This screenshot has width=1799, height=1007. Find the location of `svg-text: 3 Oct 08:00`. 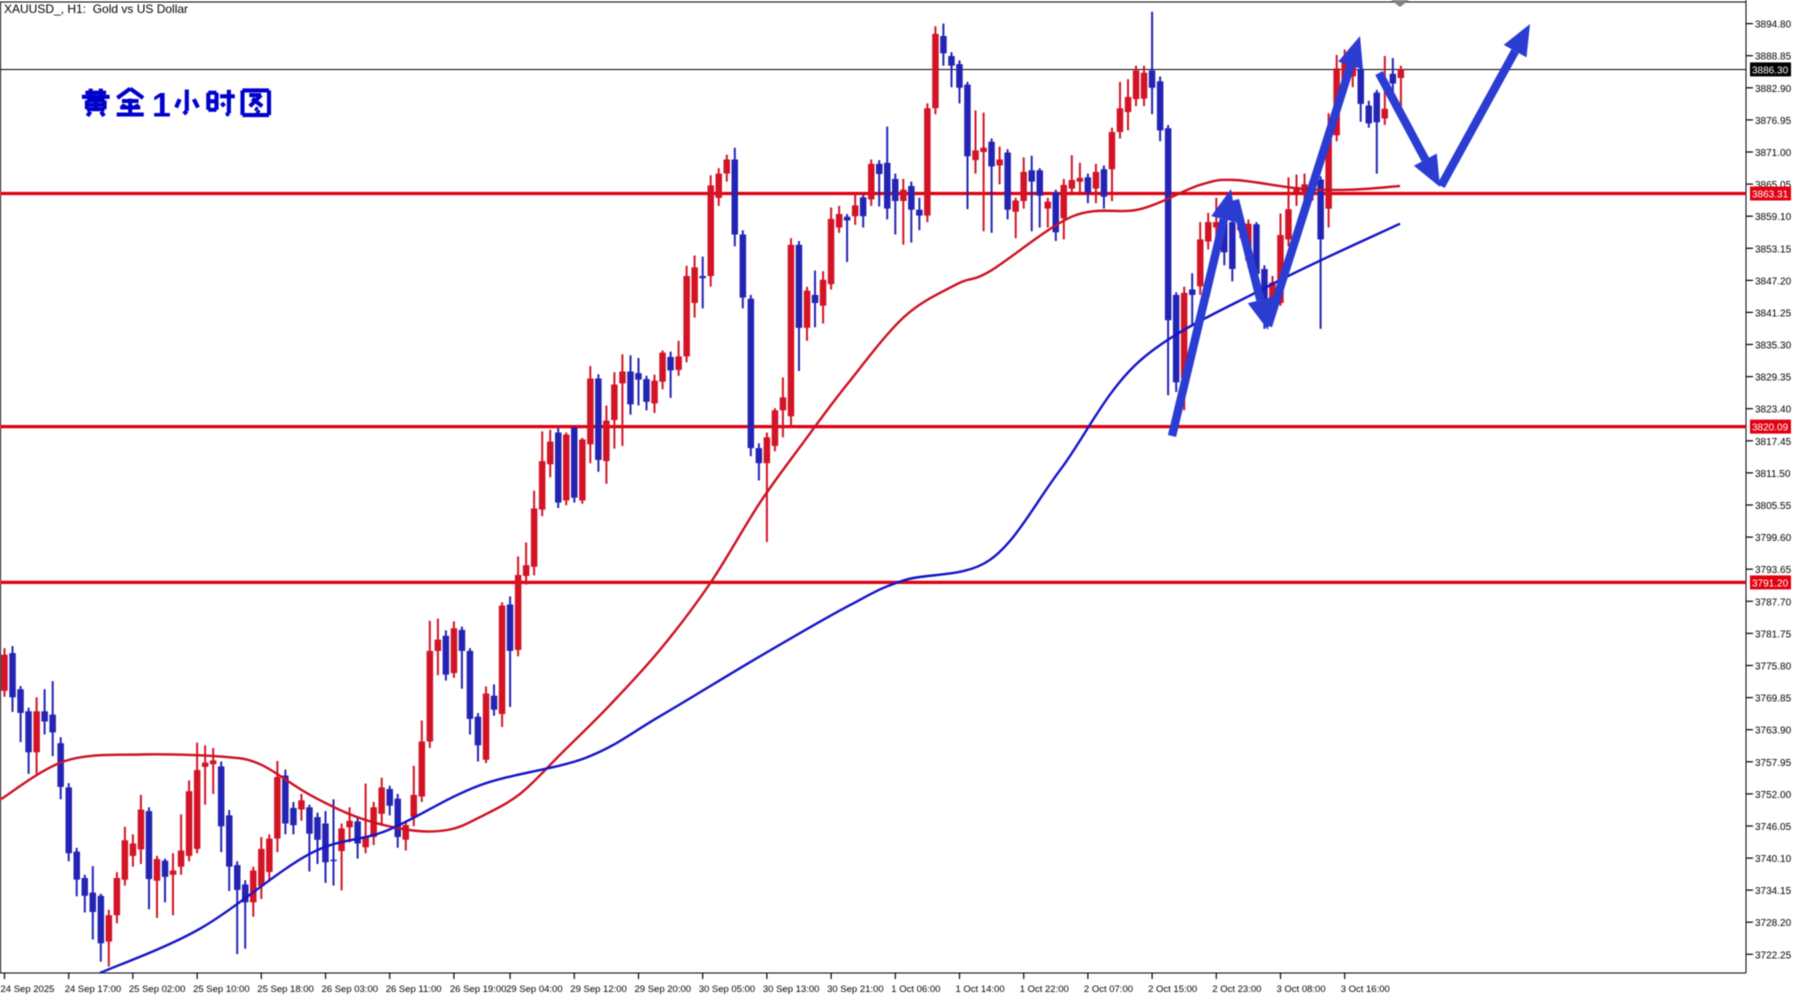

svg-text: 3 Oct 08:00 is located at coordinates (1301, 989).